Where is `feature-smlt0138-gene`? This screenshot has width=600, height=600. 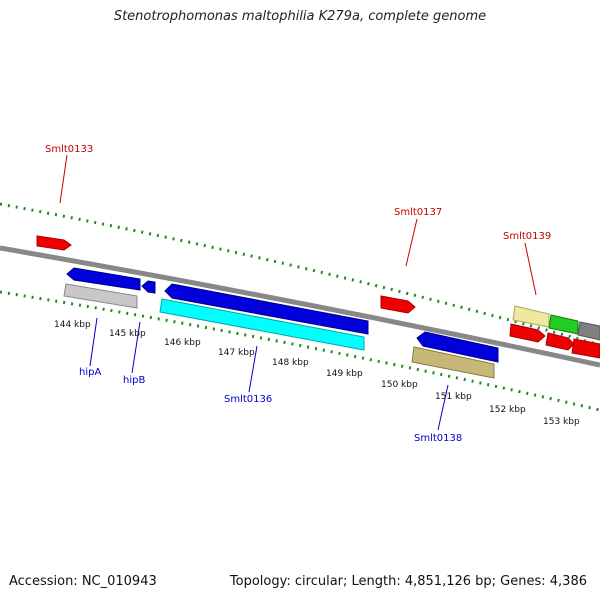 feature-smlt0138-gene is located at coordinates (453, 362).